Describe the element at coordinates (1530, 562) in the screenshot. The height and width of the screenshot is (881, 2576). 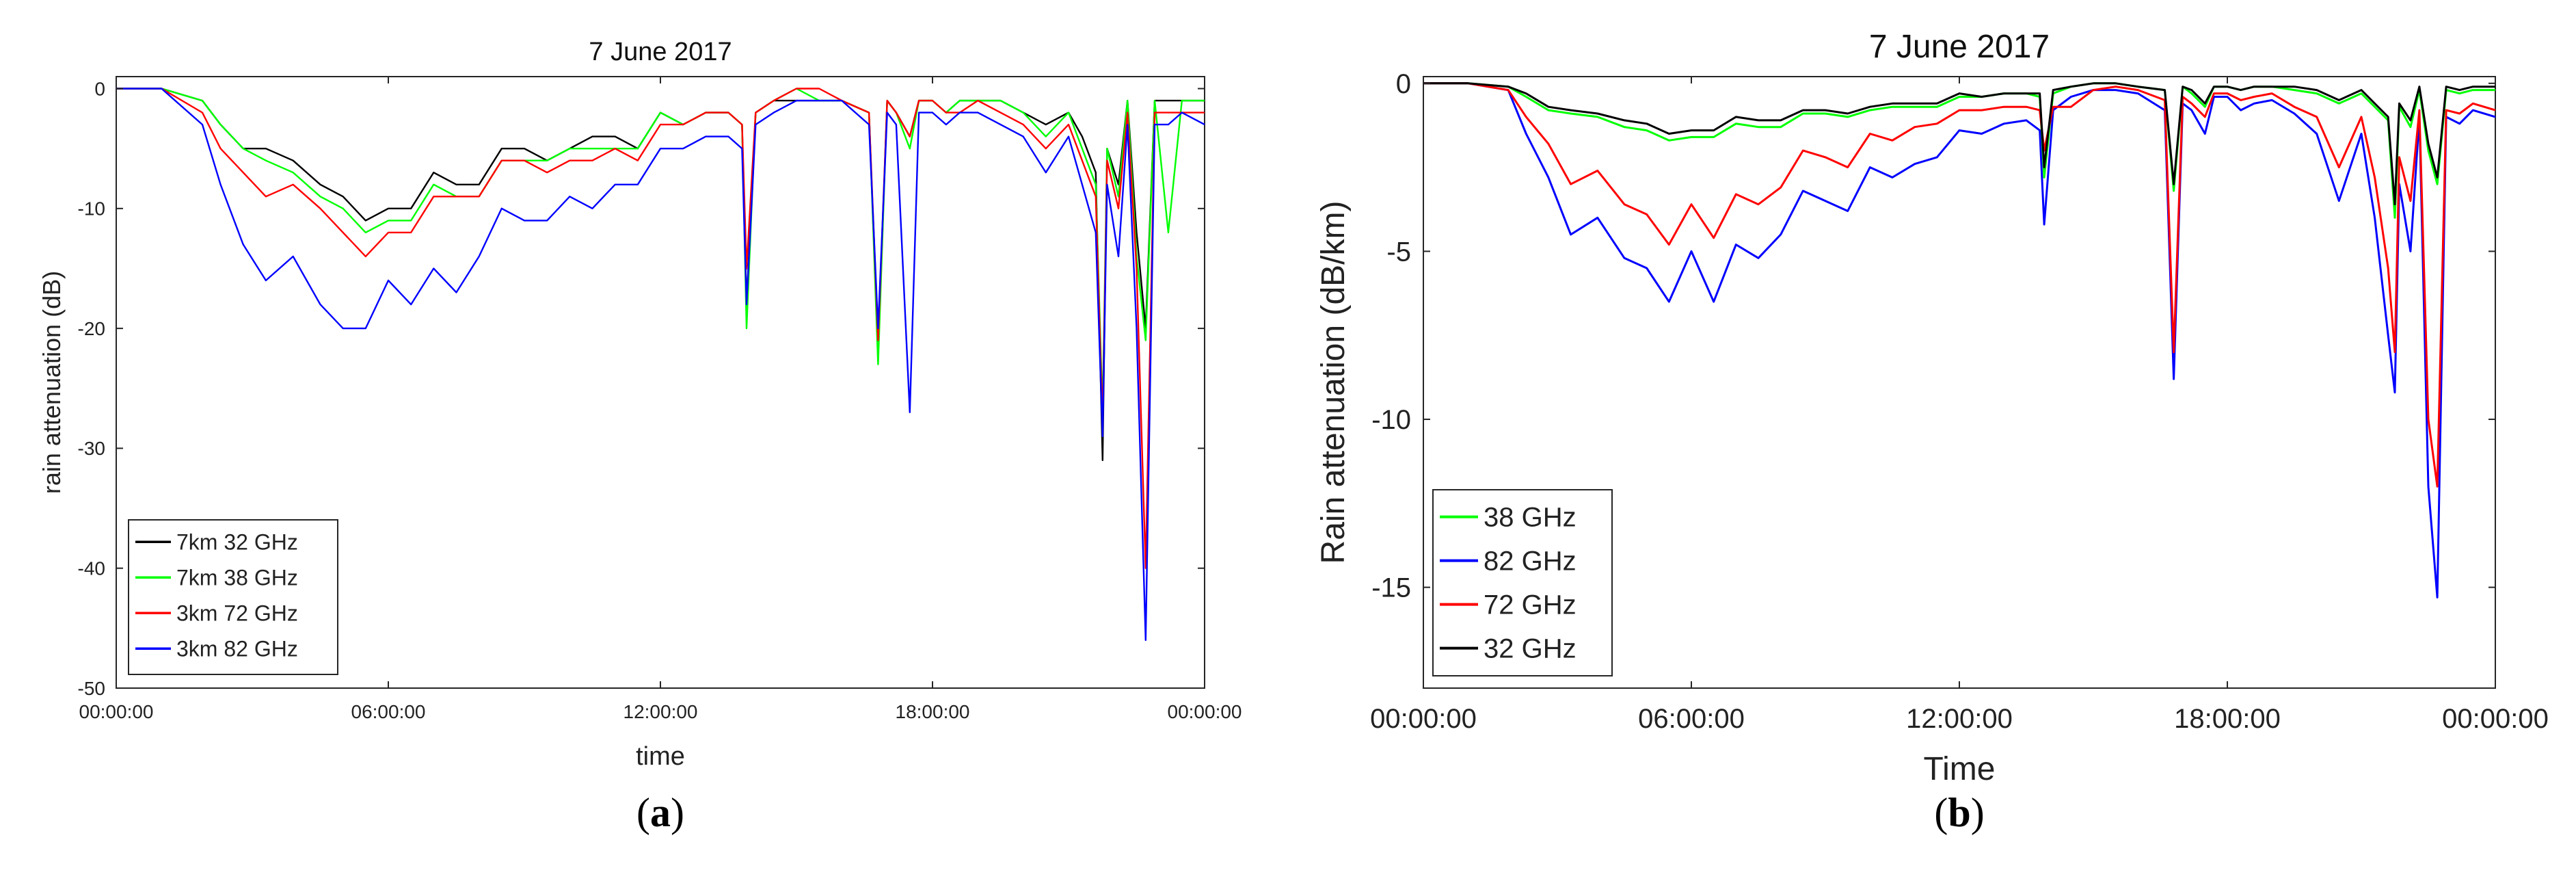
I see `legend-entry: 82 GHz` at that location.